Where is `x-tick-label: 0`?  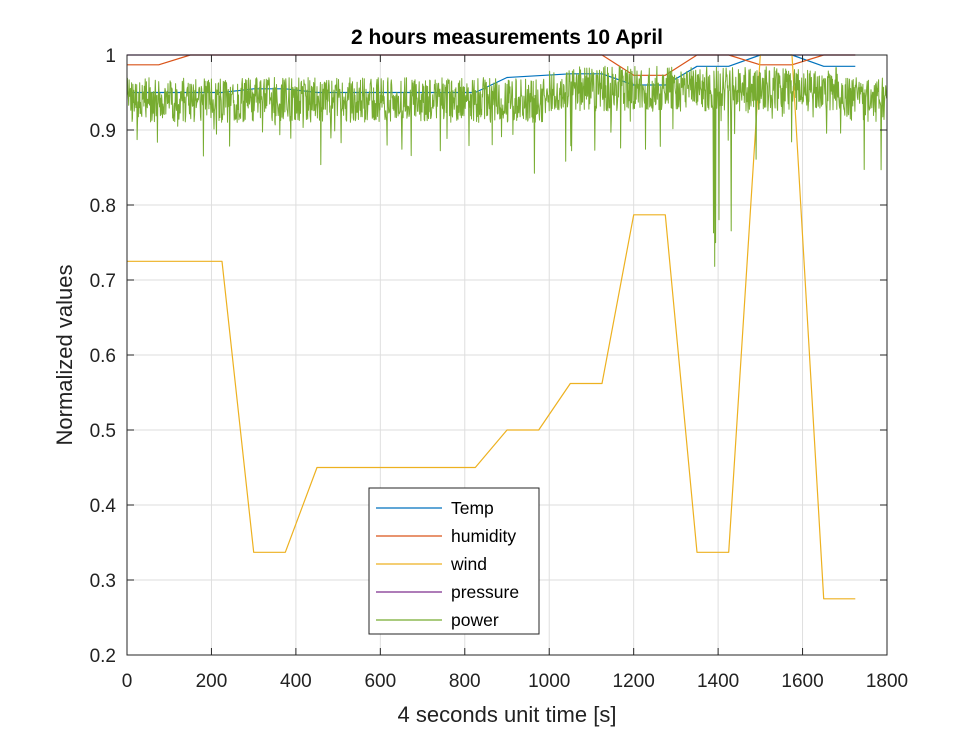 x-tick-label: 0 is located at coordinates (127, 681).